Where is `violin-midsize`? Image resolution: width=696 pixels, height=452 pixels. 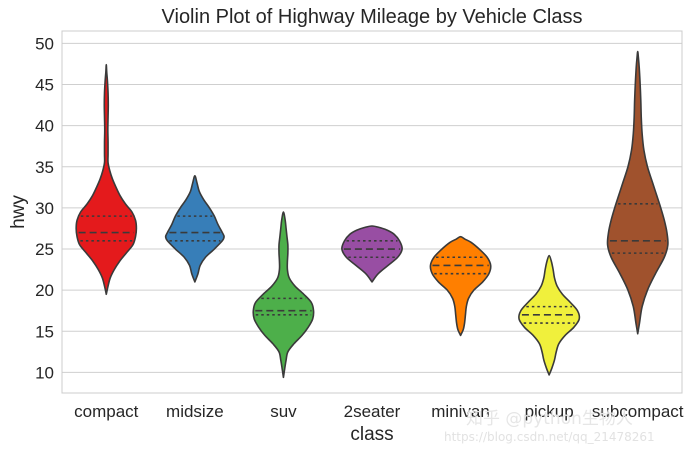
violin-midsize is located at coordinates (194, 229).